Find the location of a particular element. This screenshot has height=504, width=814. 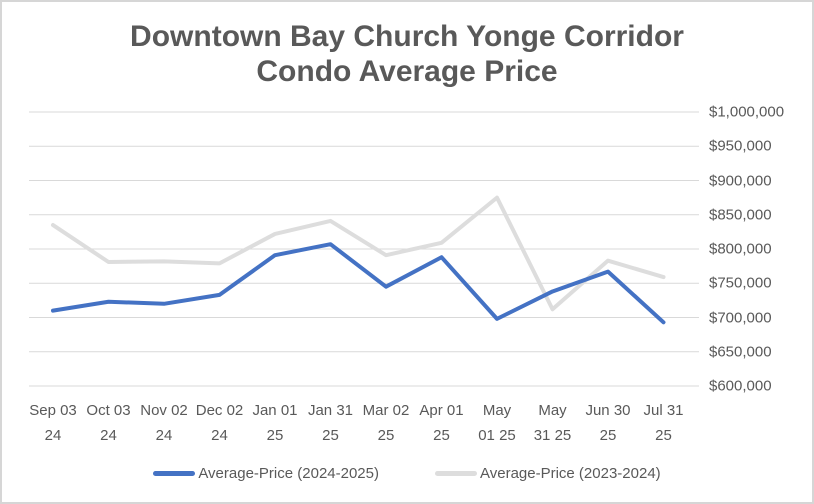

legend-line-gray-icon is located at coordinates (456, 473).